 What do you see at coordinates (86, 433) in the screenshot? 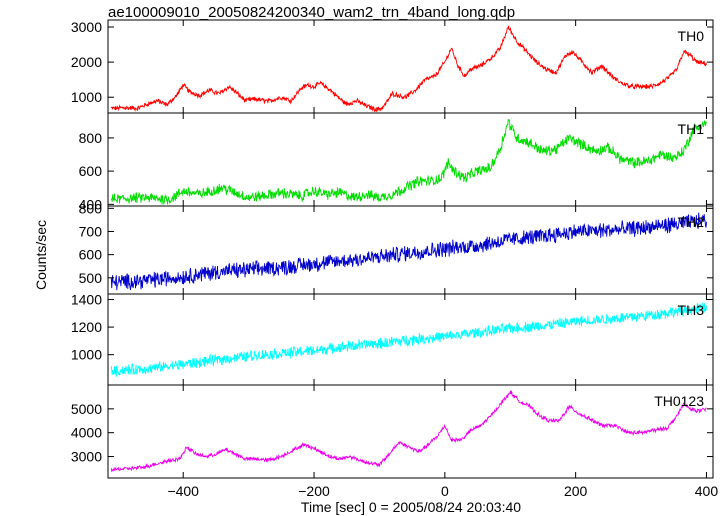
I see `y-tick-label: 4000` at bounding box center [86, 433].